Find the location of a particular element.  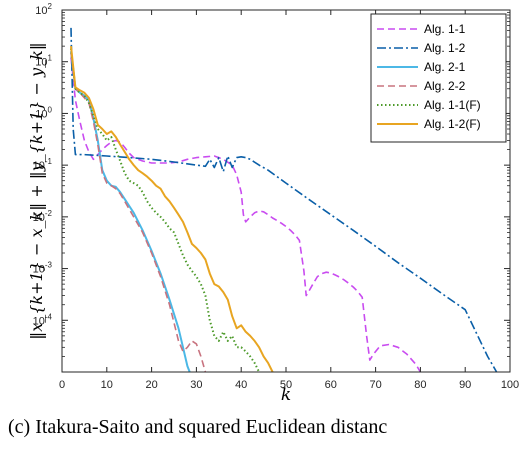

legend-label: Alg. 1-2 is located at coordinates (445, 48).